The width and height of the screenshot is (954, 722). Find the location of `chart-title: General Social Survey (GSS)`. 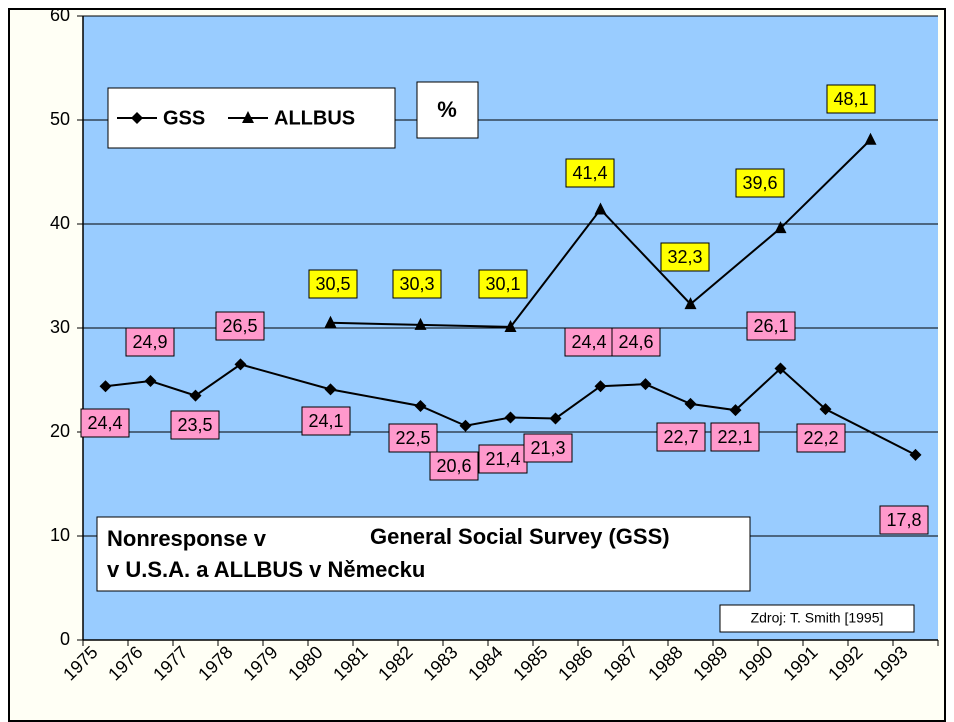

chart-title: General Social Survey (GSS) is located at coordinates (520, 536).